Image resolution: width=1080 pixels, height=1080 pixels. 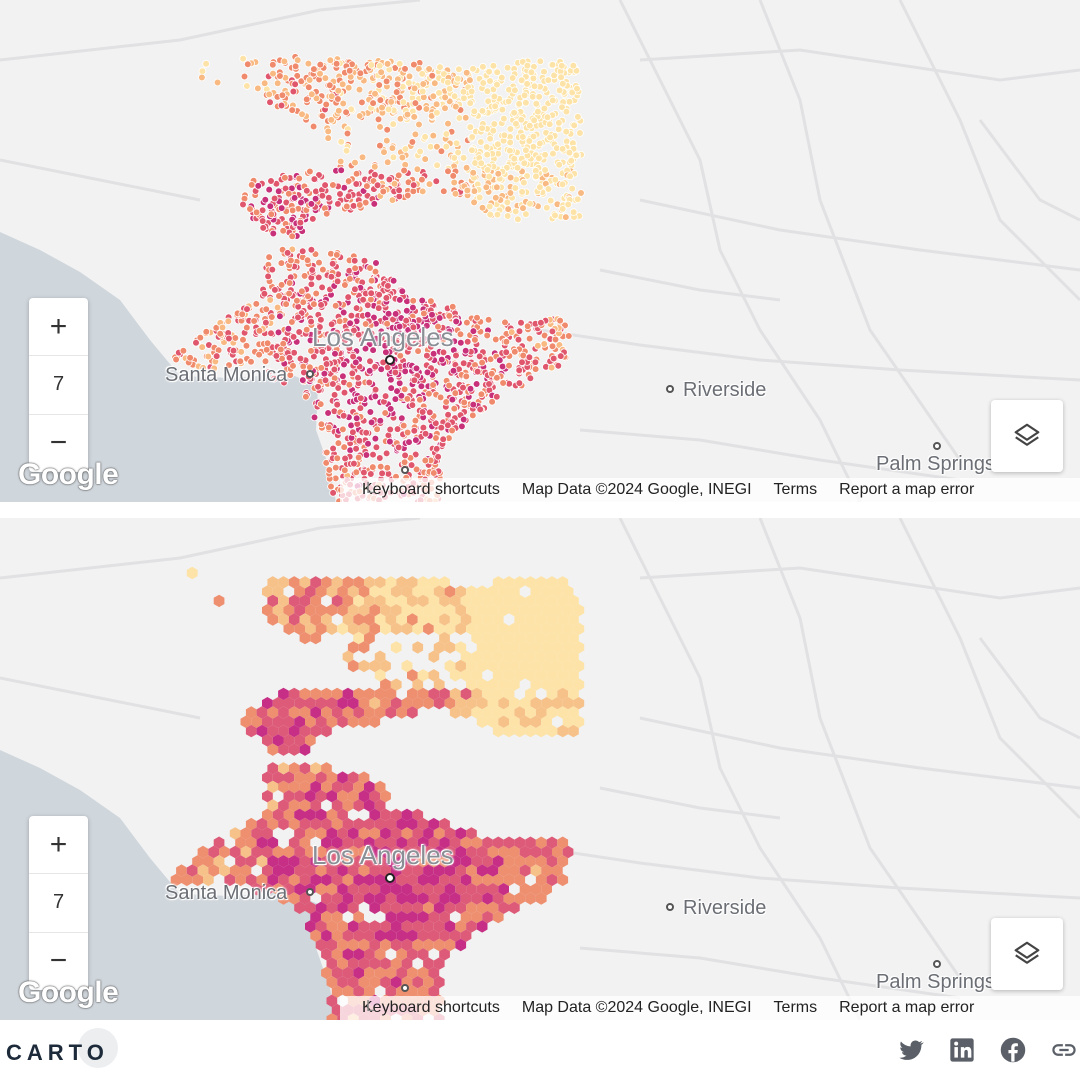 I want to click on facebook-icon, so click(x=1013, y=1050).